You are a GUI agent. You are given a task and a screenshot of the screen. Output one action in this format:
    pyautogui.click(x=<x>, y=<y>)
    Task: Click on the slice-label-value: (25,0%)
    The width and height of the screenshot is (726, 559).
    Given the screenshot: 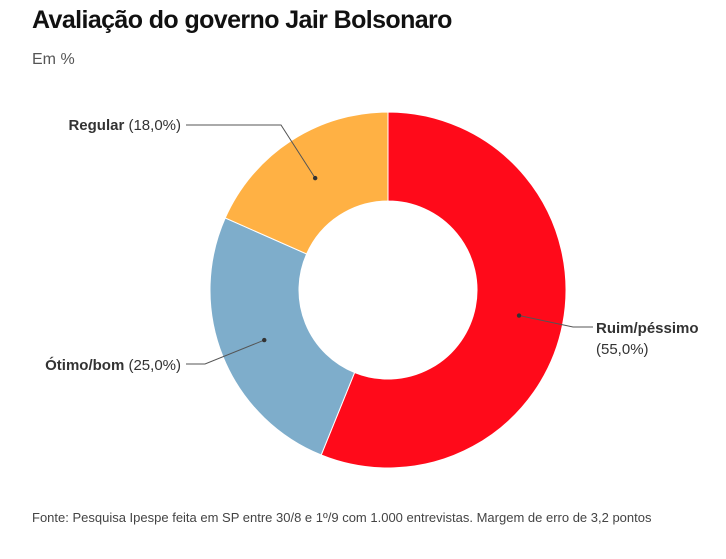 What is the action you would take?
    pyautogui.click(x=154, y=365)
    